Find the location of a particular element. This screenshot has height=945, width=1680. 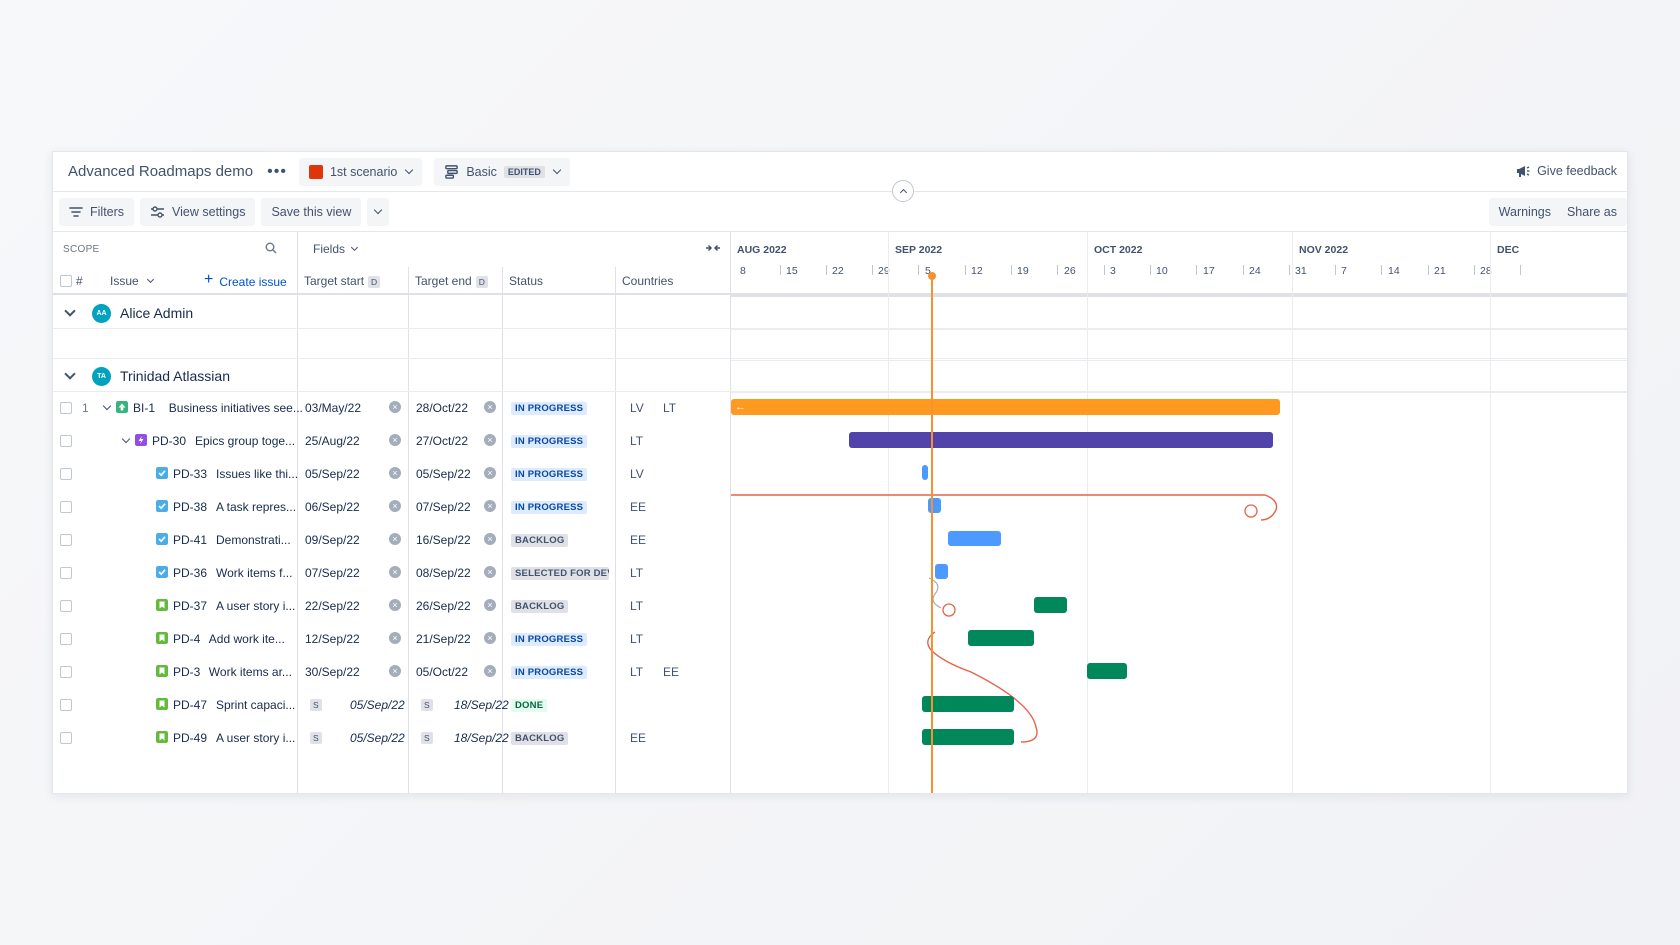

issue-key: PD-33 is located at coordinates (190, 474).